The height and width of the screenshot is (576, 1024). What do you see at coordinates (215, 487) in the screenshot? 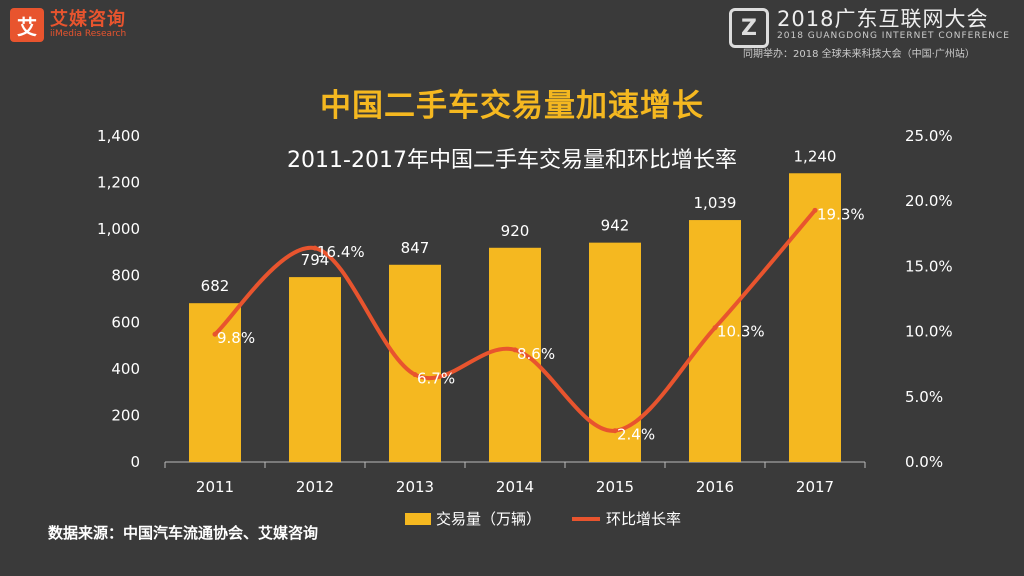
I see `x-tick-label: 2011` at bounding box center [215, 487].